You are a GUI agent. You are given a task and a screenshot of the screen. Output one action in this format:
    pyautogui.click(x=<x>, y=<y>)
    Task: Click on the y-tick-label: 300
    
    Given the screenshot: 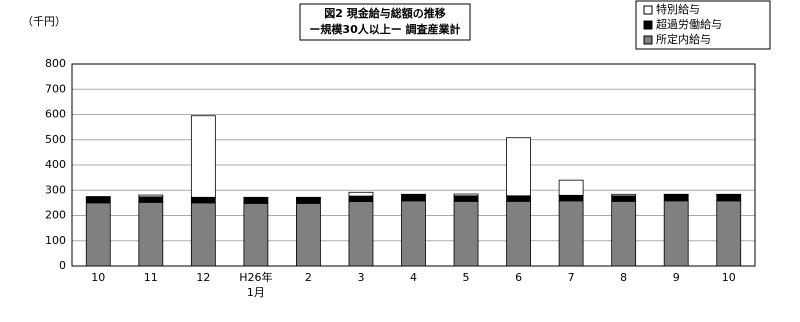 What is the action you would take?
    pyautogui.click(x=55, y=189)
    